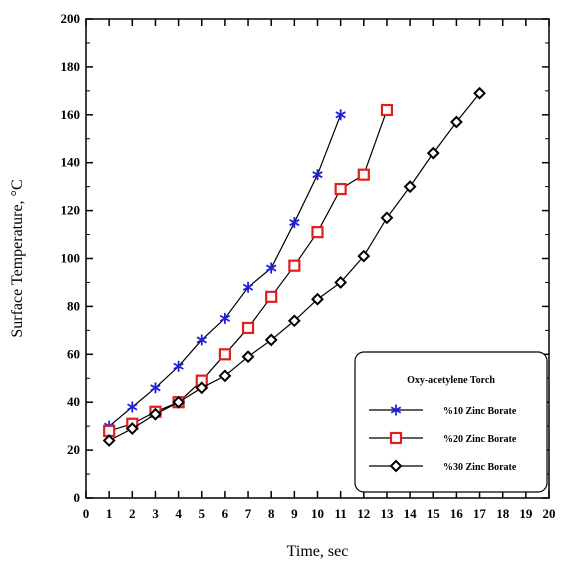 The height and width of the screenshot is (572, 561). I want to click on x-tick-label: 19, so click(526, 513).